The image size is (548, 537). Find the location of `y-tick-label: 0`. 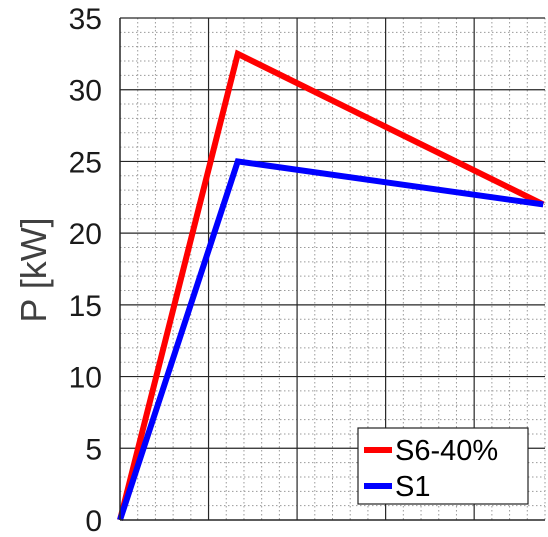

y-tick-label: 0 is located at coordinates (93, 521).